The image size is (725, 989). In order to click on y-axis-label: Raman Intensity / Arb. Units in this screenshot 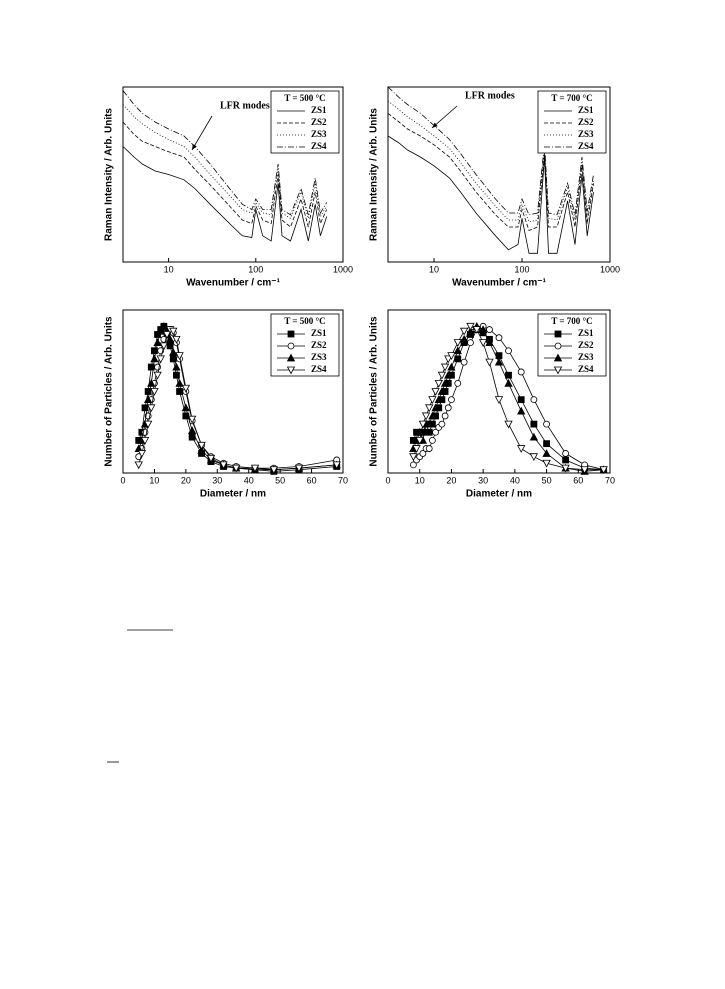, I will do `click(374, 174)`.